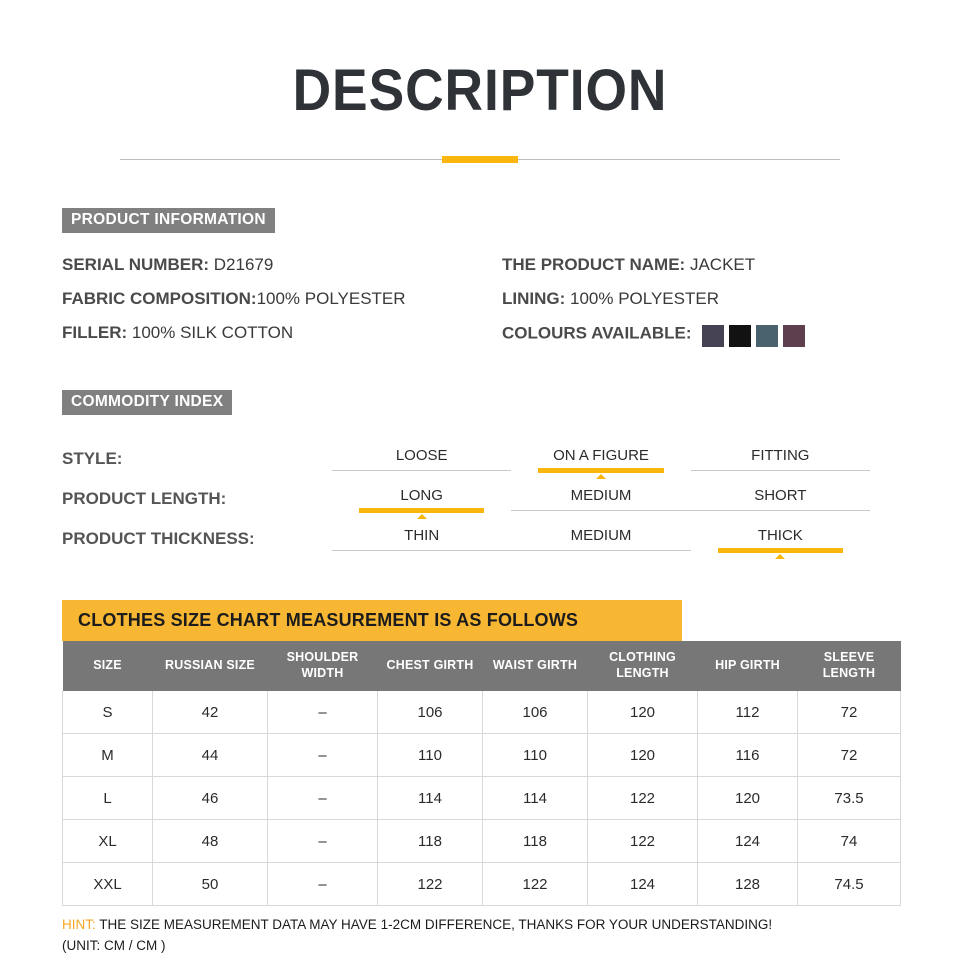 The height and width of the screenshot is (965, 960). What do you see at coordinates (144, 498) in the screenshot?
I see `commodity-row-product-length-label: PRODUCT LENGTH:` at bounding box center [144, 498].